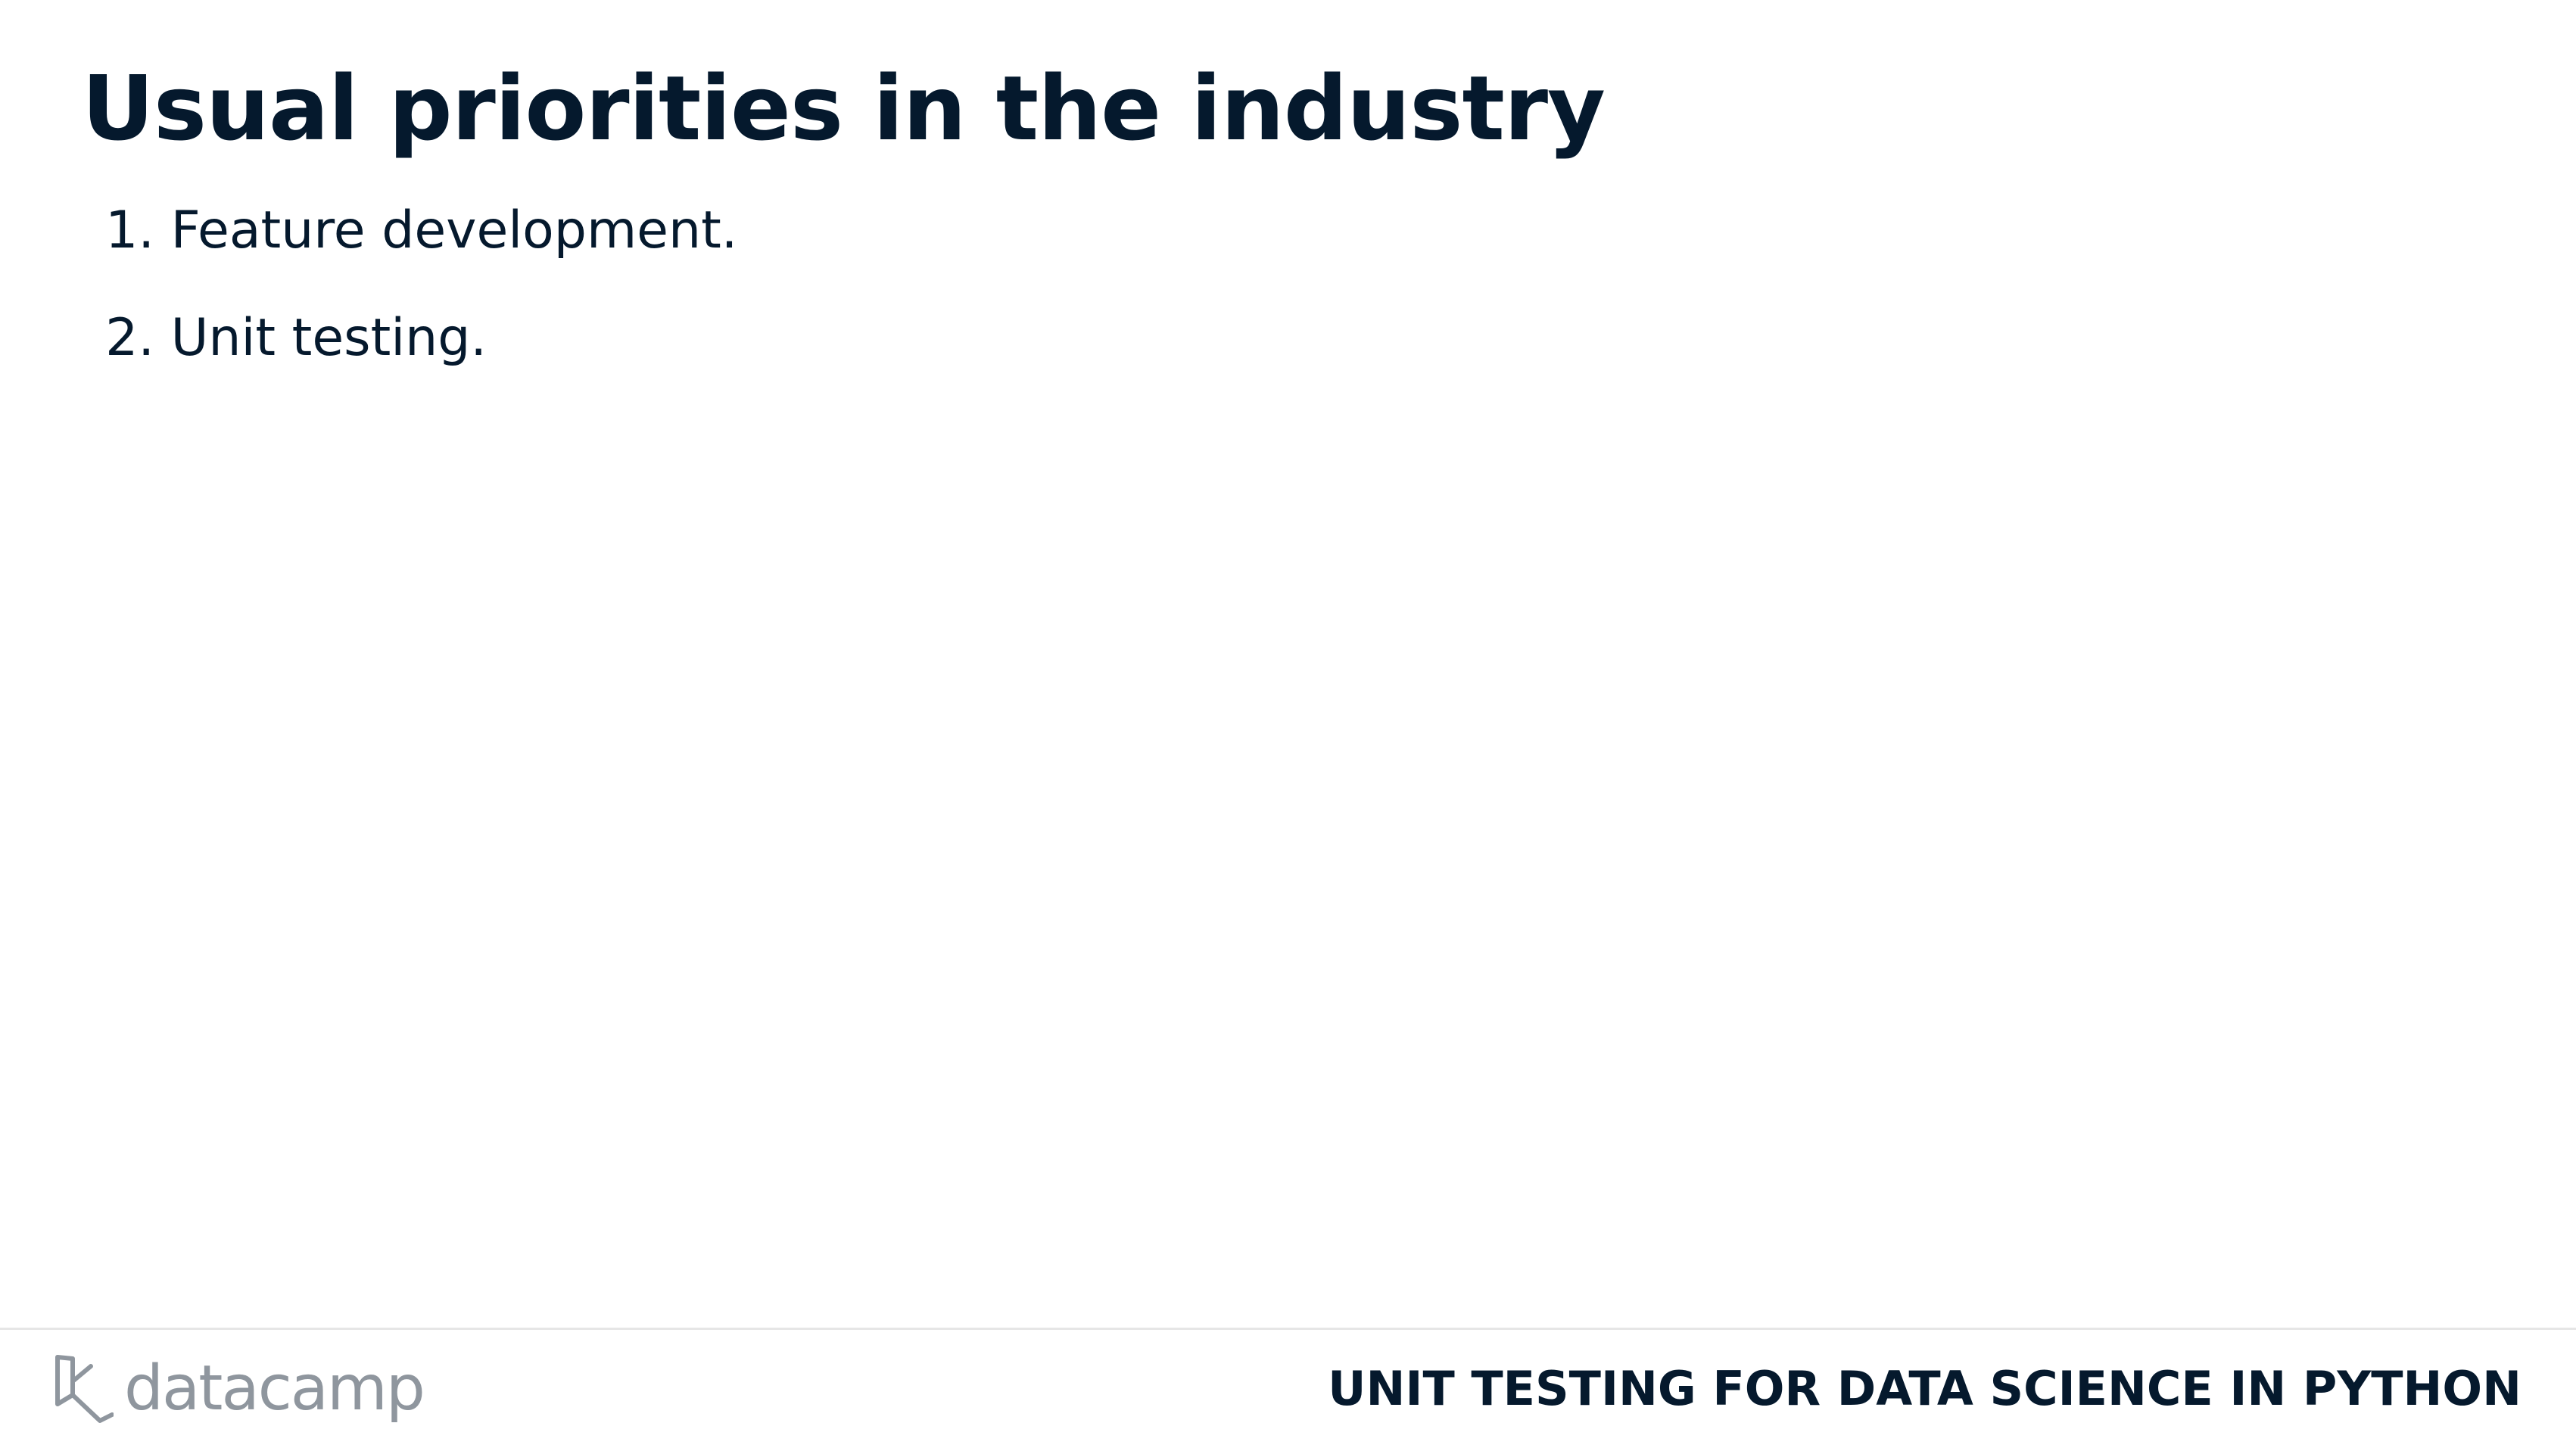 Image resolution: width=2576 pixels, height=1451 pixels. What do you see at coordinates (454, 230) in the screenshot?
I see `list-item-text: Feature development.` at bounding box center [454, 230].